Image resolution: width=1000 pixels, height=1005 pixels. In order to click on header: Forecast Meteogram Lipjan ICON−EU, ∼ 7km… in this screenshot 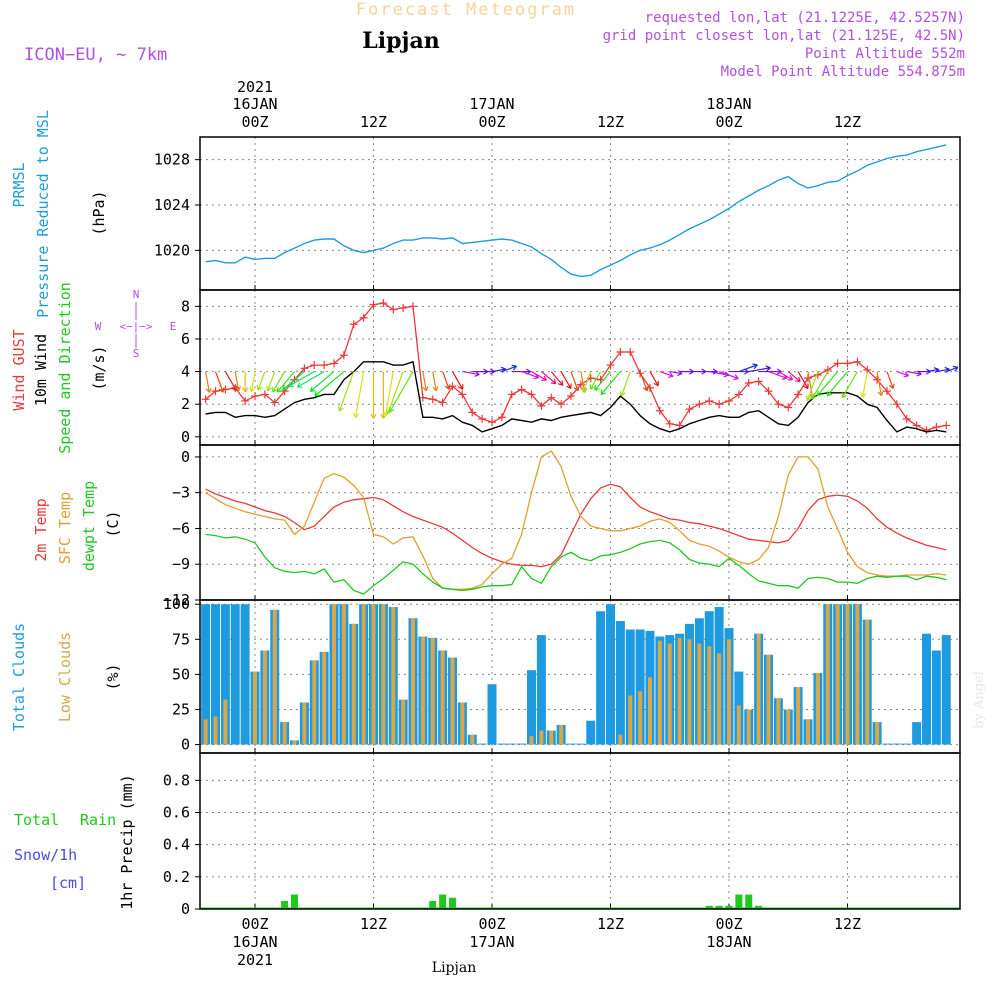, I will do `click(494, 40)`.